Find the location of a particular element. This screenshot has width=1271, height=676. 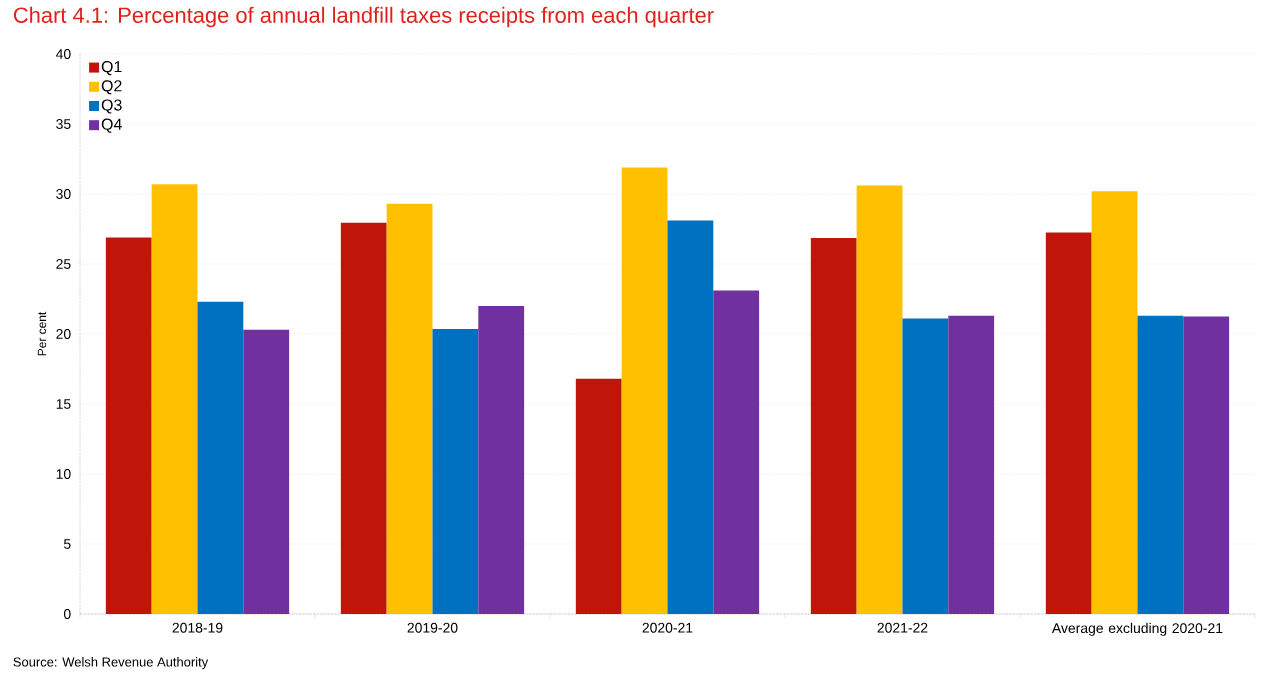

y-tick-label: 5 is located at coordinates (67, 544).